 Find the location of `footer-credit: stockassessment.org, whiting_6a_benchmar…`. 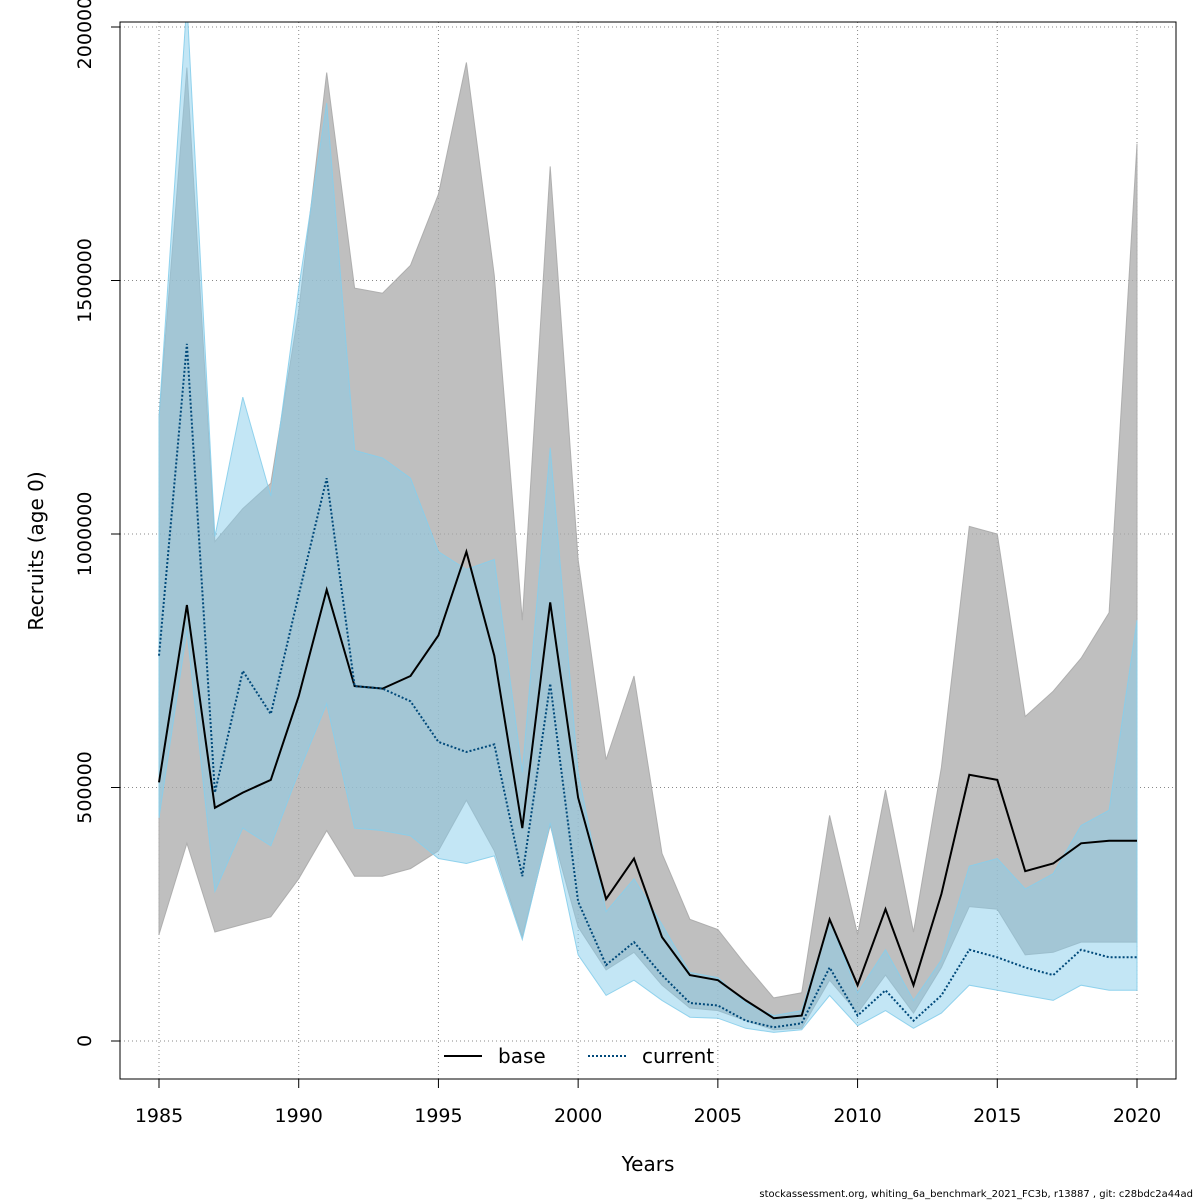

footer-credit: stockassessment.org, whiting_6a_benchmar… is located at coordinates (976, 1194).